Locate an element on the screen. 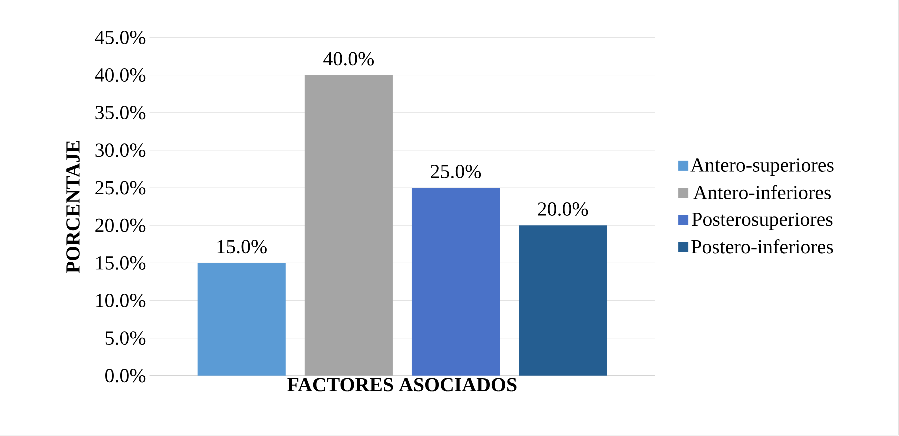  data-label: 15.0% is located at coordinates (242, 247).